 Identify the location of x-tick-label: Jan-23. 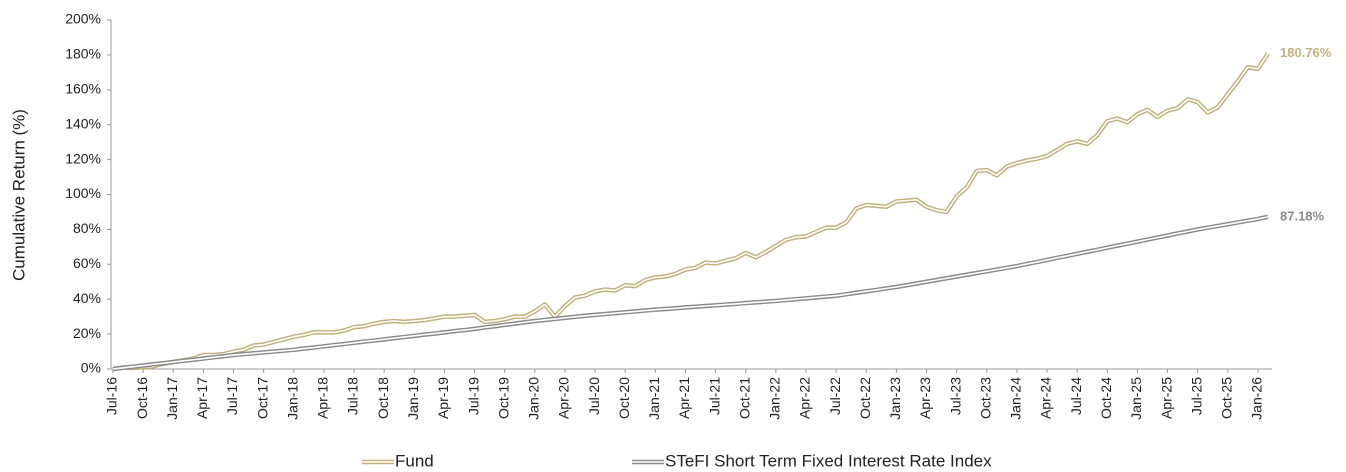
(895, 398).